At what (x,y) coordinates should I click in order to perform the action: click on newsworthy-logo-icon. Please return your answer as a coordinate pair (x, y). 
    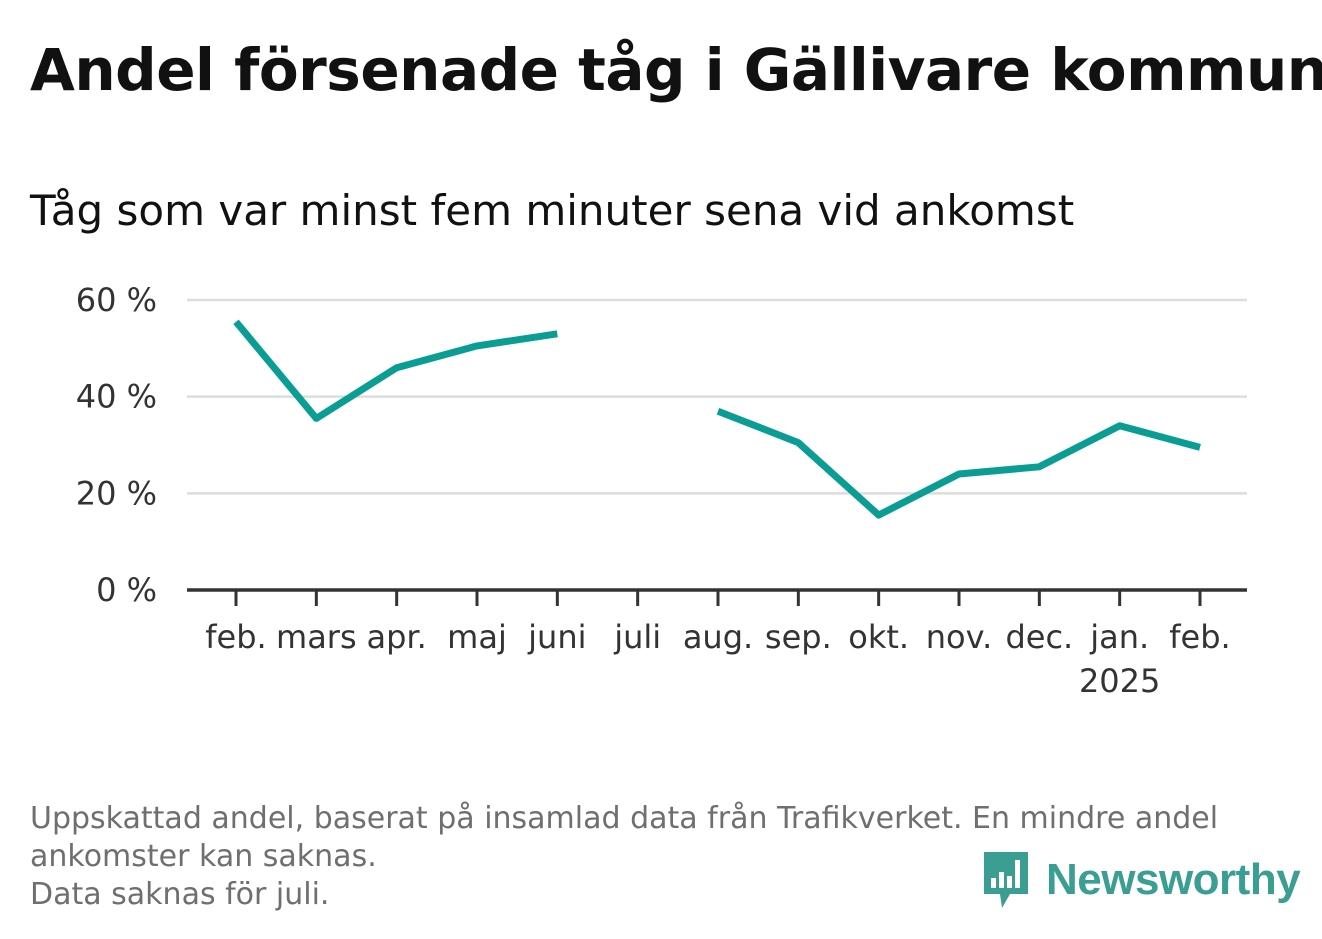
    Looking at the image, I should click on (1006, 880).